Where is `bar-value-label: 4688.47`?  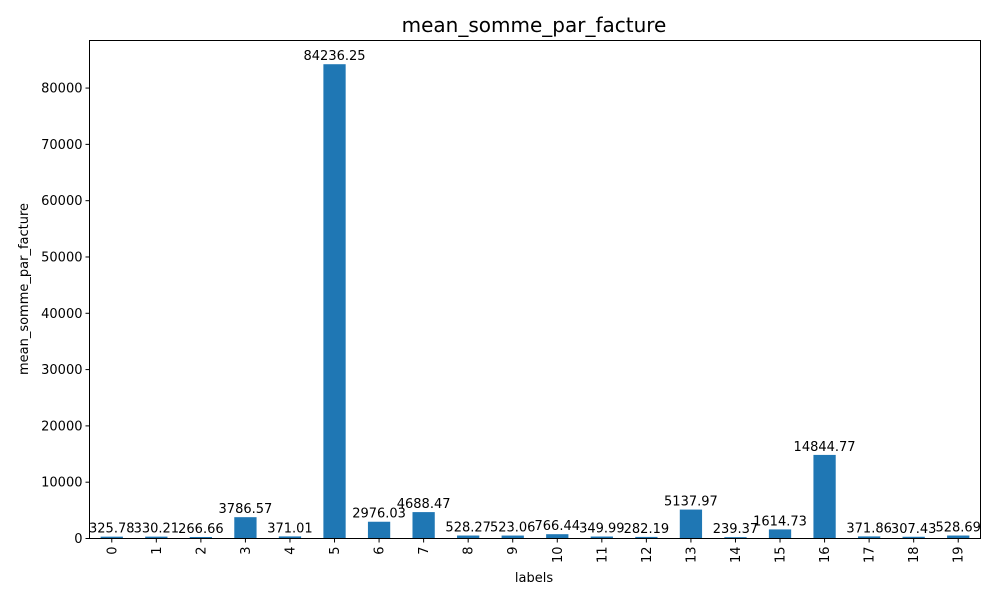 bar-value-label: 4688.47 is located at coordinates (424, 504).